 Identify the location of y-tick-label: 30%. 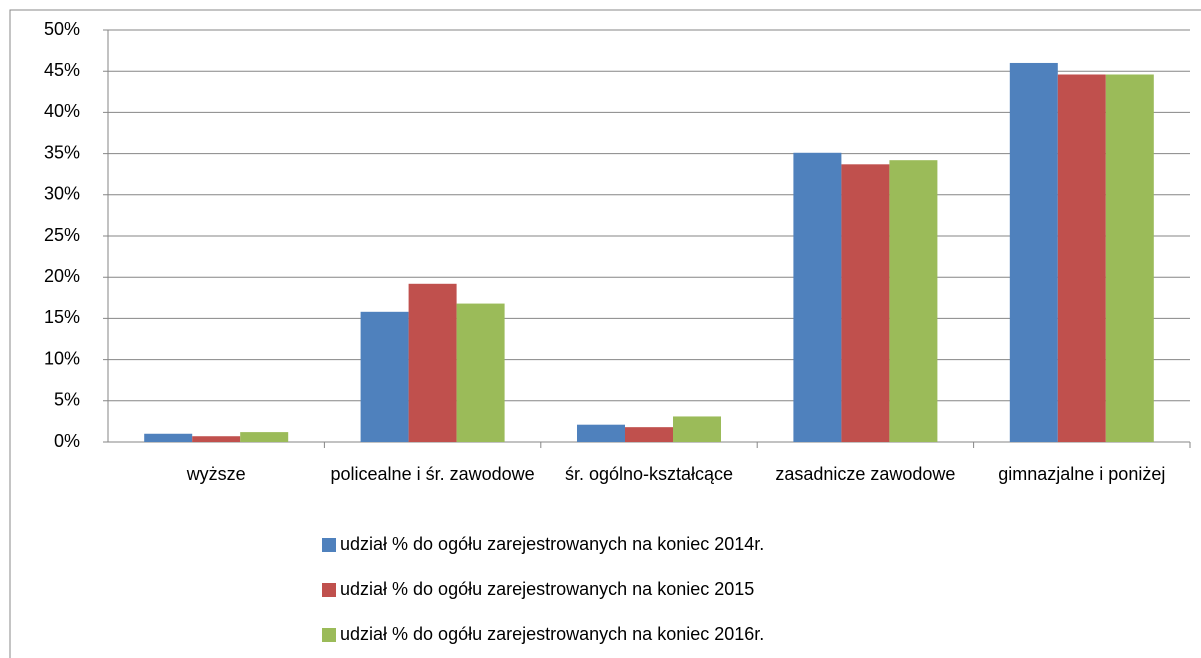
(62, 194).